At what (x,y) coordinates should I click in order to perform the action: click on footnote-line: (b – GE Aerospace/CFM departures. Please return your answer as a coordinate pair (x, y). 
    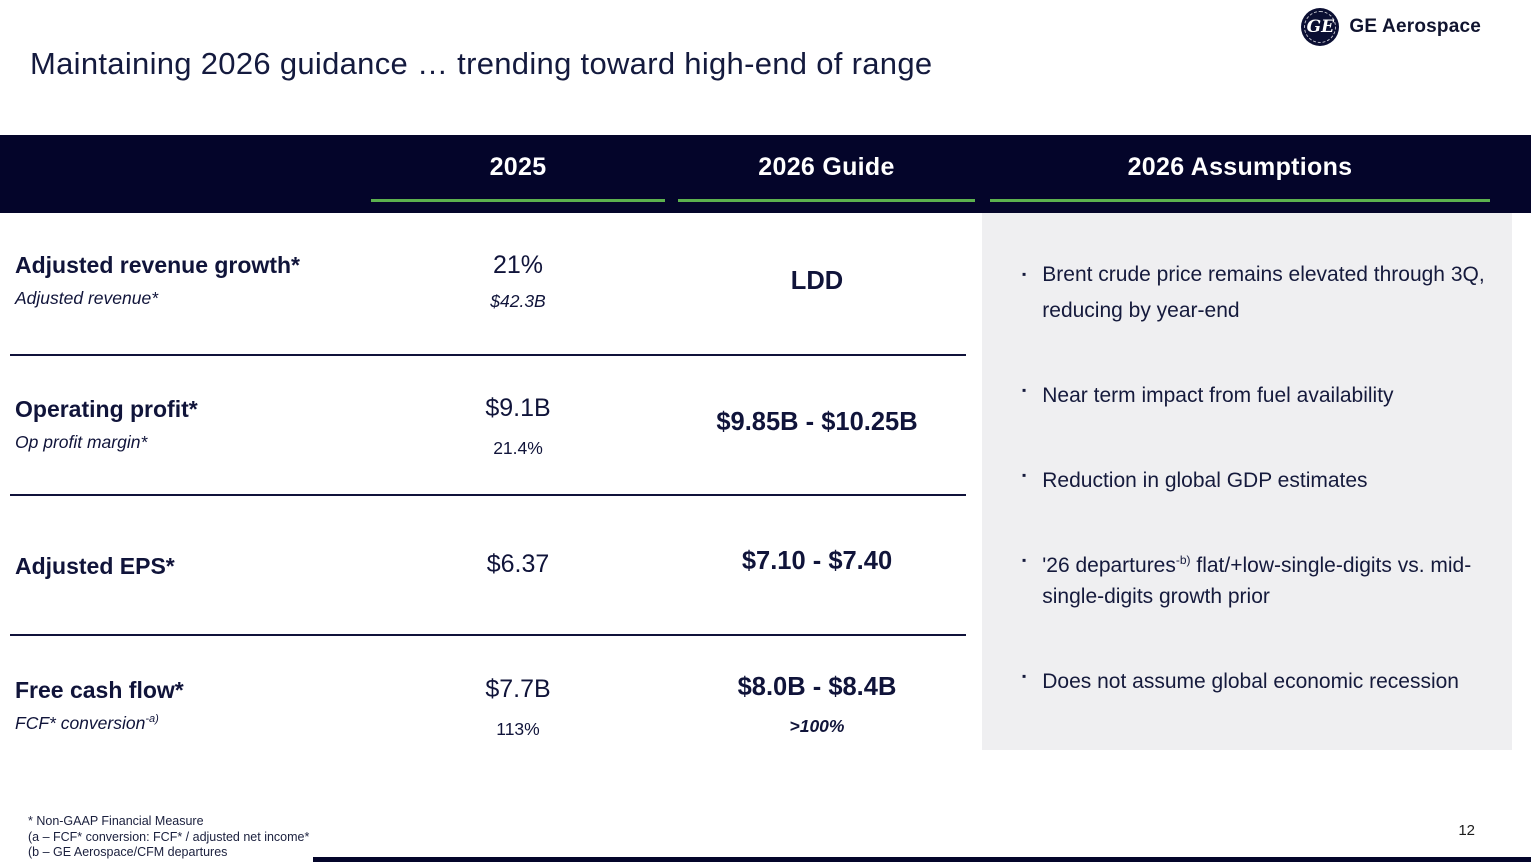
    Looking at the image, I should click on (128, 852).